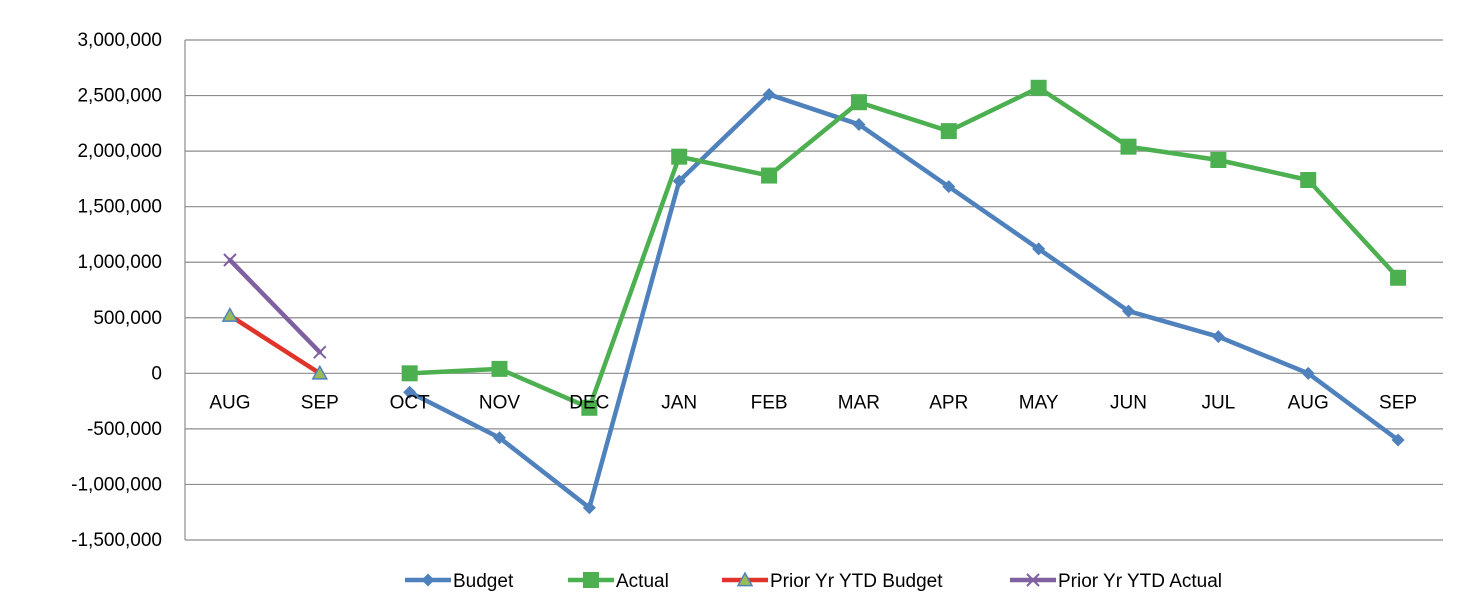 The height and width of the screenshot is (608, 1470). Describe the element at coordinates (119, 207) in the screenshot. I see `y-tick-label: 1,500,000` at that location.